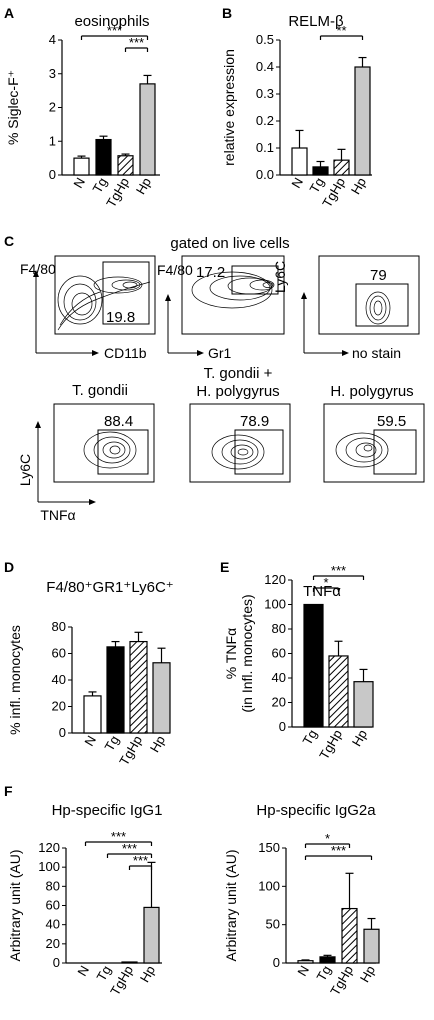 The width and height of the screenshot is (434, 1020). What do you see at coordinates (269, 885) in the screenshot?
I see `y-tick-label: 100` at bounding box center [269, 885].